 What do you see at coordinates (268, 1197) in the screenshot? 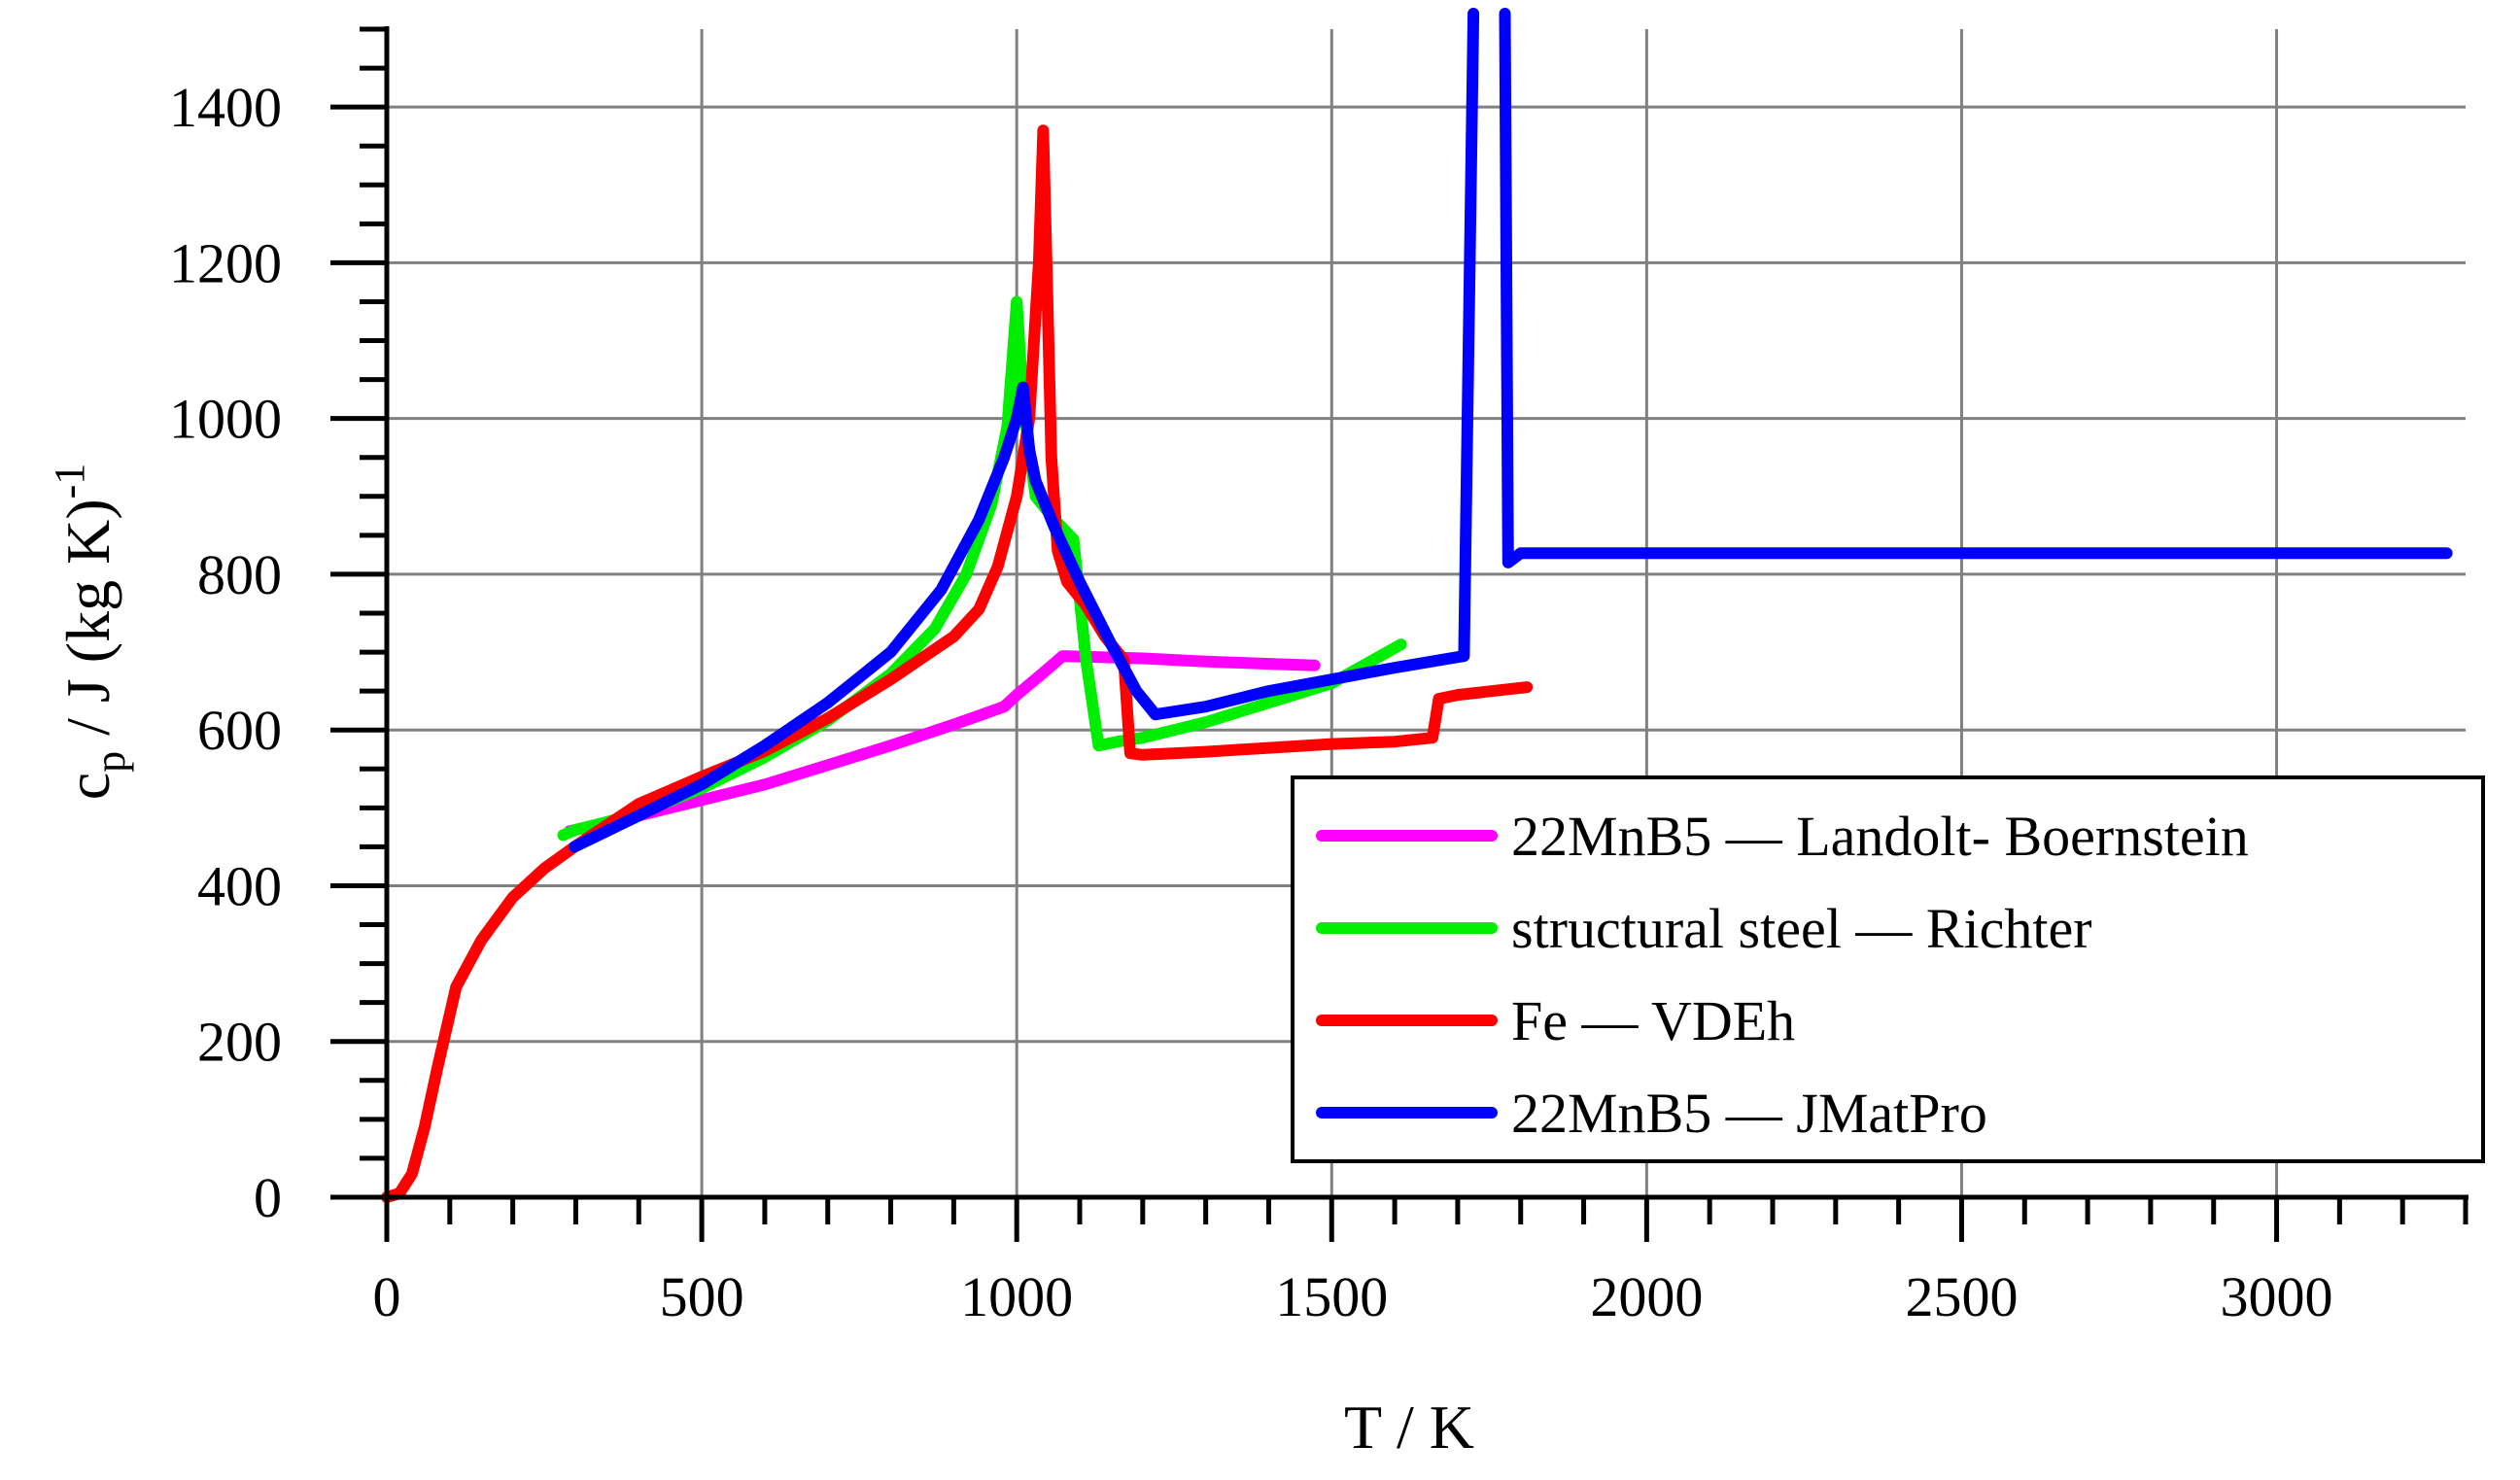
I see `y-tick-label: 0` at bounding box center [268, 1197].